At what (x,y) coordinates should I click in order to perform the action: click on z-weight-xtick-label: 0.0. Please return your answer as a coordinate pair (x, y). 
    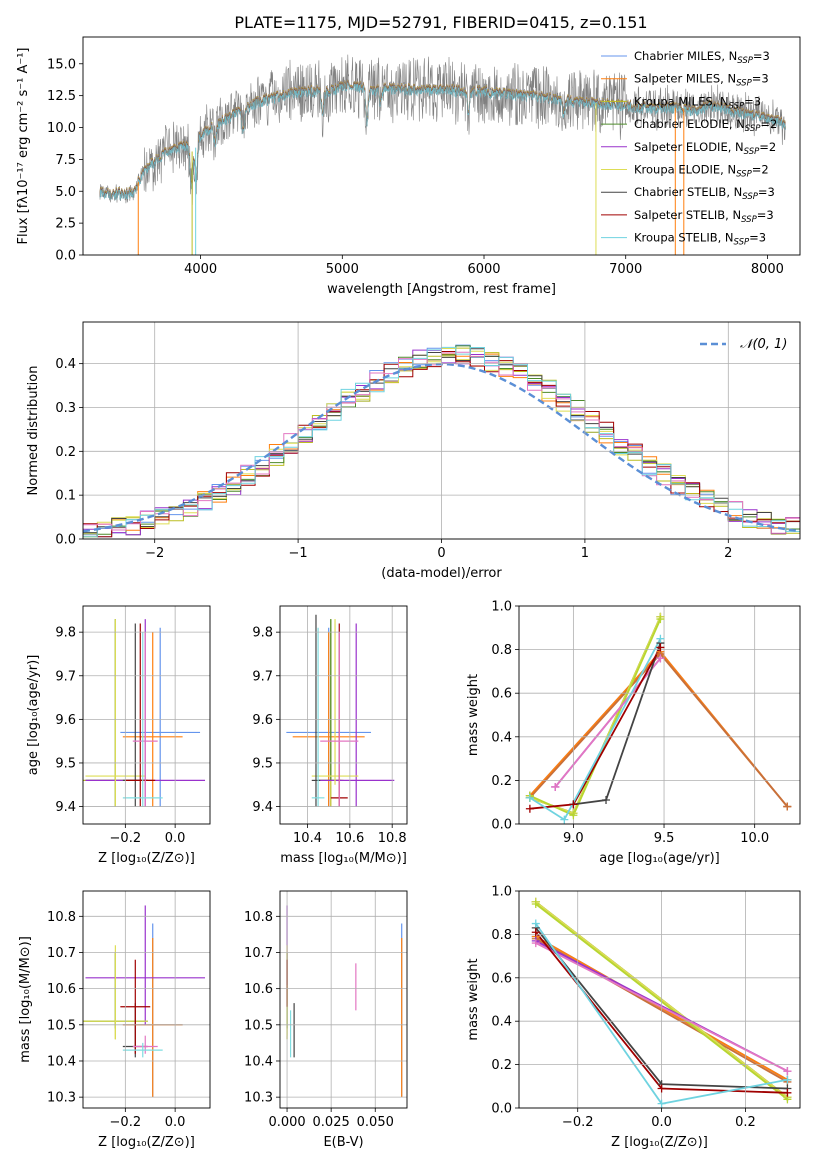
    Looking at the image, I should click on (661, 1122).